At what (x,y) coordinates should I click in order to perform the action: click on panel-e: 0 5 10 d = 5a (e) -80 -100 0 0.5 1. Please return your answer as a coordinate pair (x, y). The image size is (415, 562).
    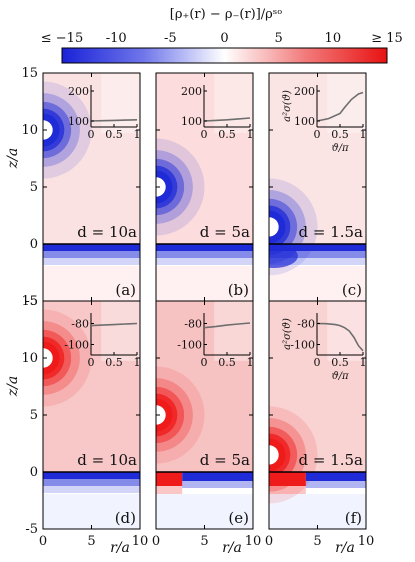
    Looking at the image, I should click on (207, 424).